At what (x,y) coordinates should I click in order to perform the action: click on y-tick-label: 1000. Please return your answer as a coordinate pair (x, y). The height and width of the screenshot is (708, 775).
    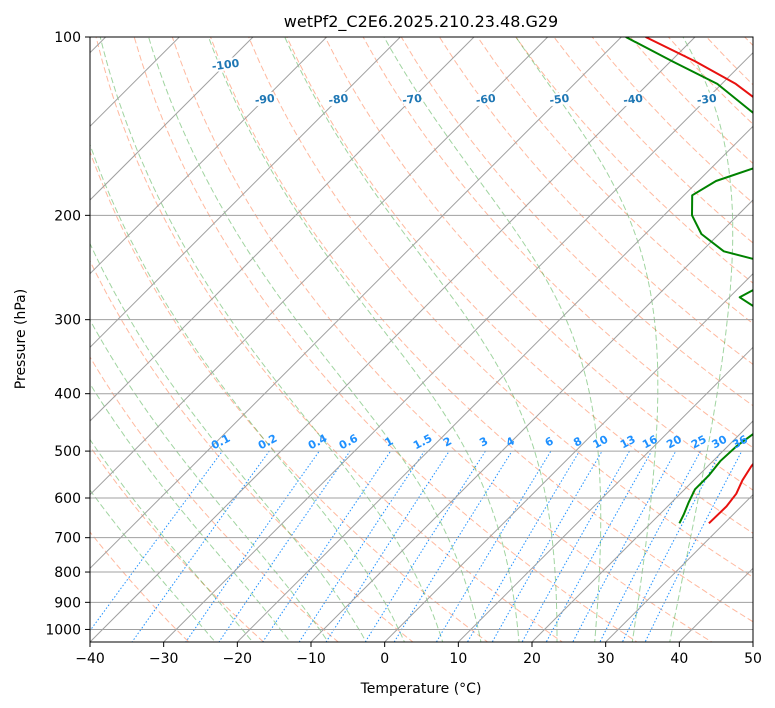
    Looking at the image, I should click on (63, 630).